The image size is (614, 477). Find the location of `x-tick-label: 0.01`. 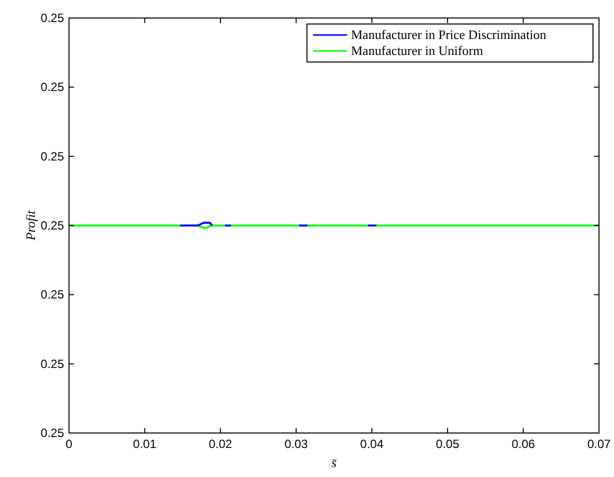

x-tick-label: 0.01 is located at coordinates (145, 444).